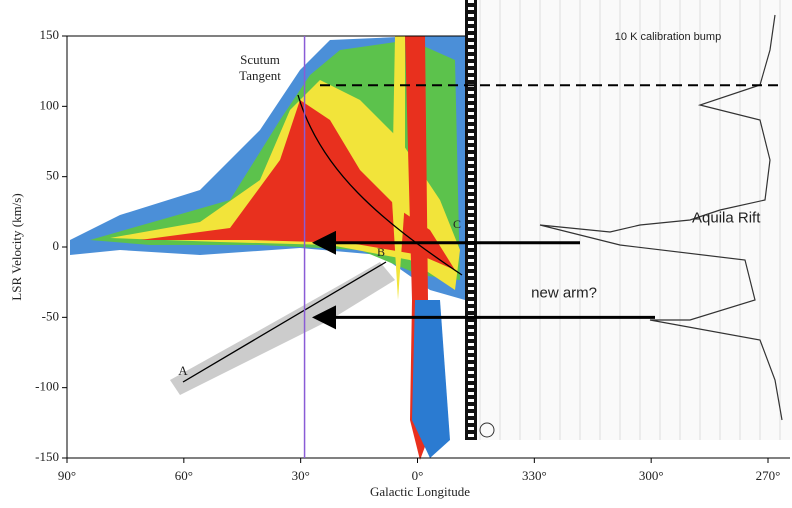 The image size is (792, 508). I want to click on point-label: B, so click(381, 252).